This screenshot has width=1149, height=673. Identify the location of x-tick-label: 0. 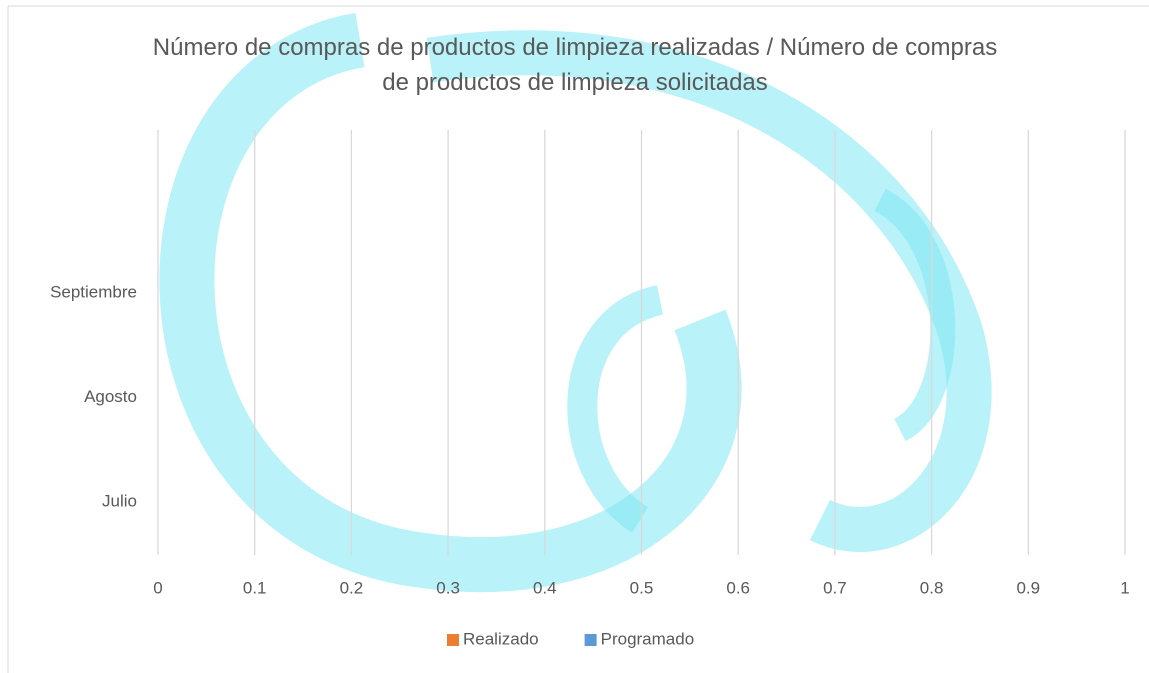
(157, 587).